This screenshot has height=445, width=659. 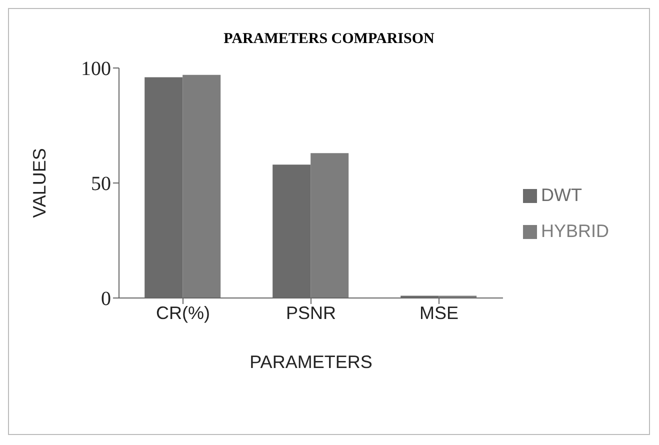 What do you see at coordinates (101, 184) in the screenshot?
I see `y-tick-label: 50` at bounding box center [101, 184].